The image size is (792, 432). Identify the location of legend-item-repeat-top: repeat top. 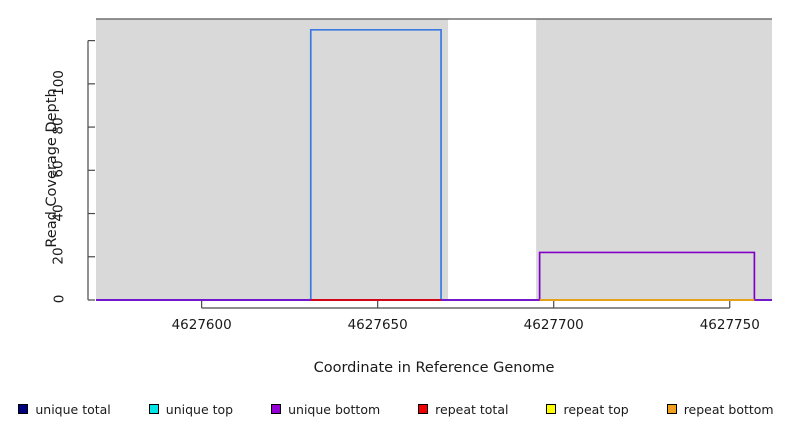
(587, 409).